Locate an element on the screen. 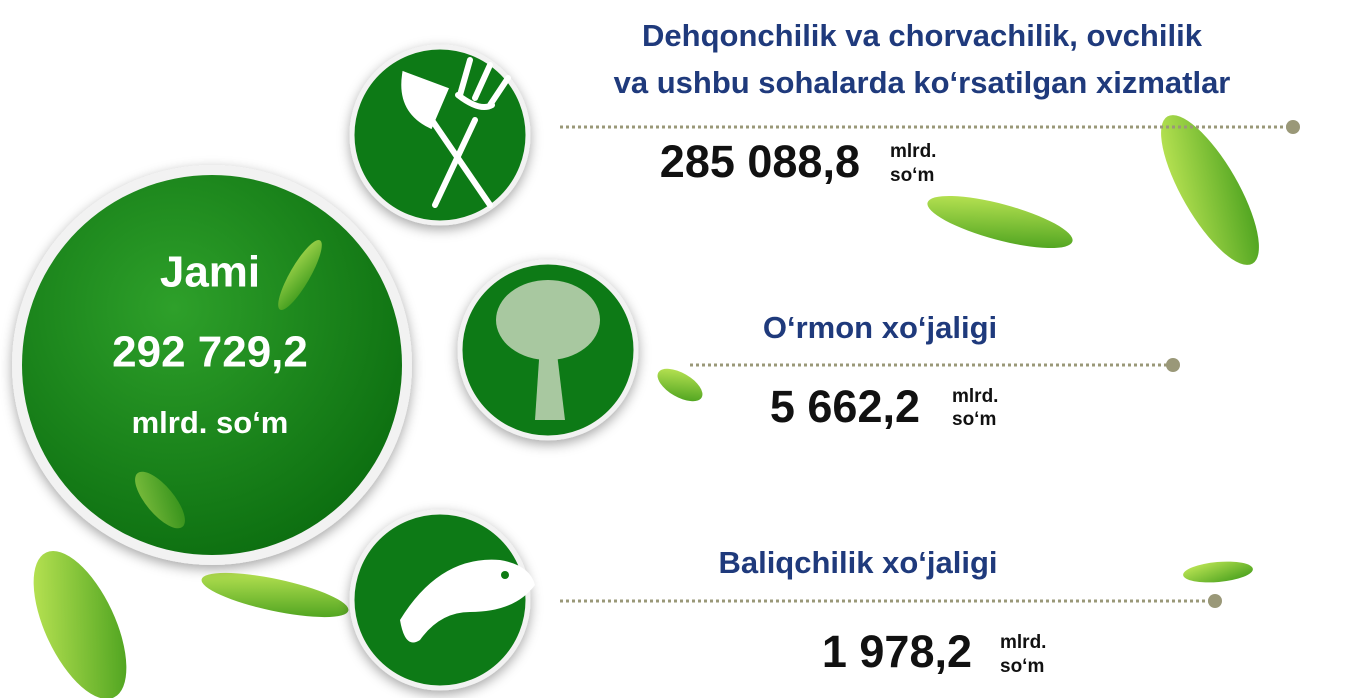 The image size is (1360, 698). item-title: O‘rmon xo‘jaligi is located at coordinates (880, 327).